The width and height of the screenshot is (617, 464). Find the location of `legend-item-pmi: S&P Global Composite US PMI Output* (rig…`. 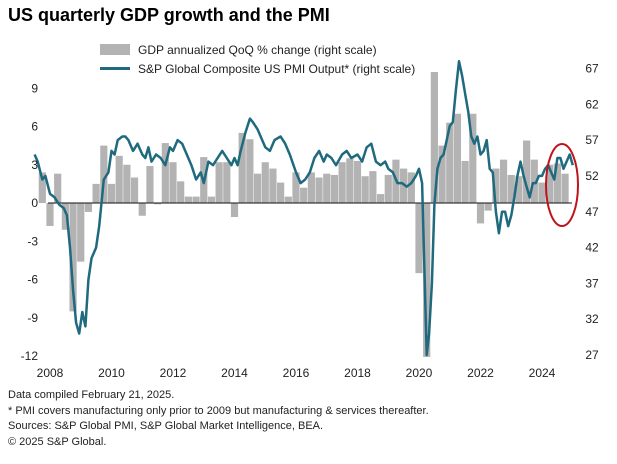

legend-item-pmi: S&P Global Composite US PMI Output* (rig… is located at coordinates (257, 68).